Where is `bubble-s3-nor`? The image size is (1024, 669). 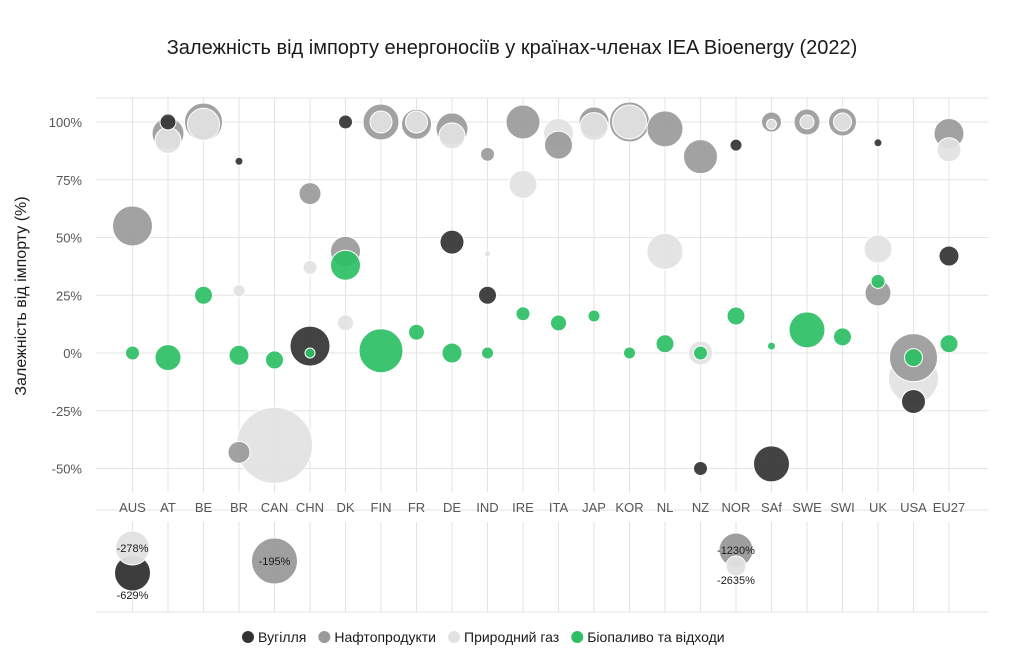
bubble-s3-nor is located at coordinates (736, 316).